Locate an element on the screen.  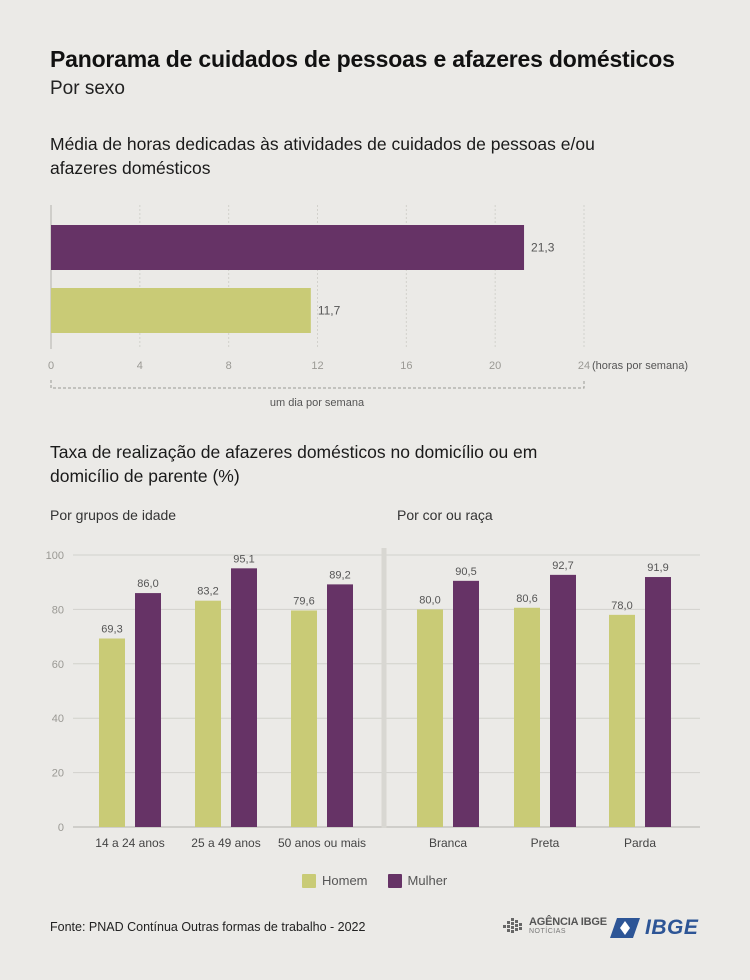
legend-swatch-mulher is located at coordinates (394, 880).